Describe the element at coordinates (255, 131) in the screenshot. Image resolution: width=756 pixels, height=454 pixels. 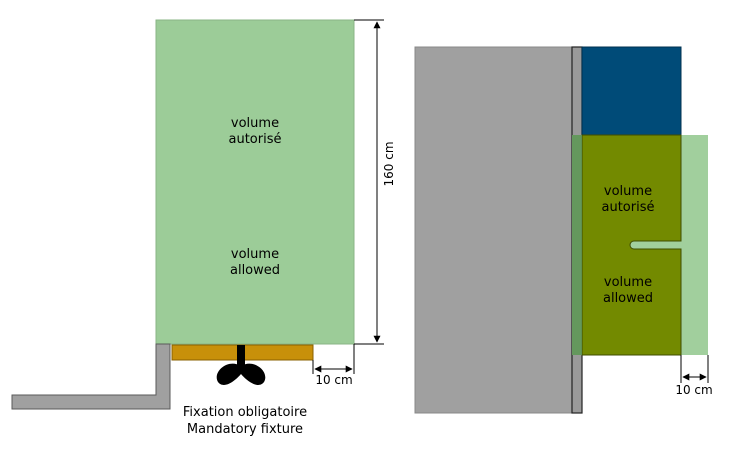
I see `left-volume-label-fr: volume autorisé` at that location.